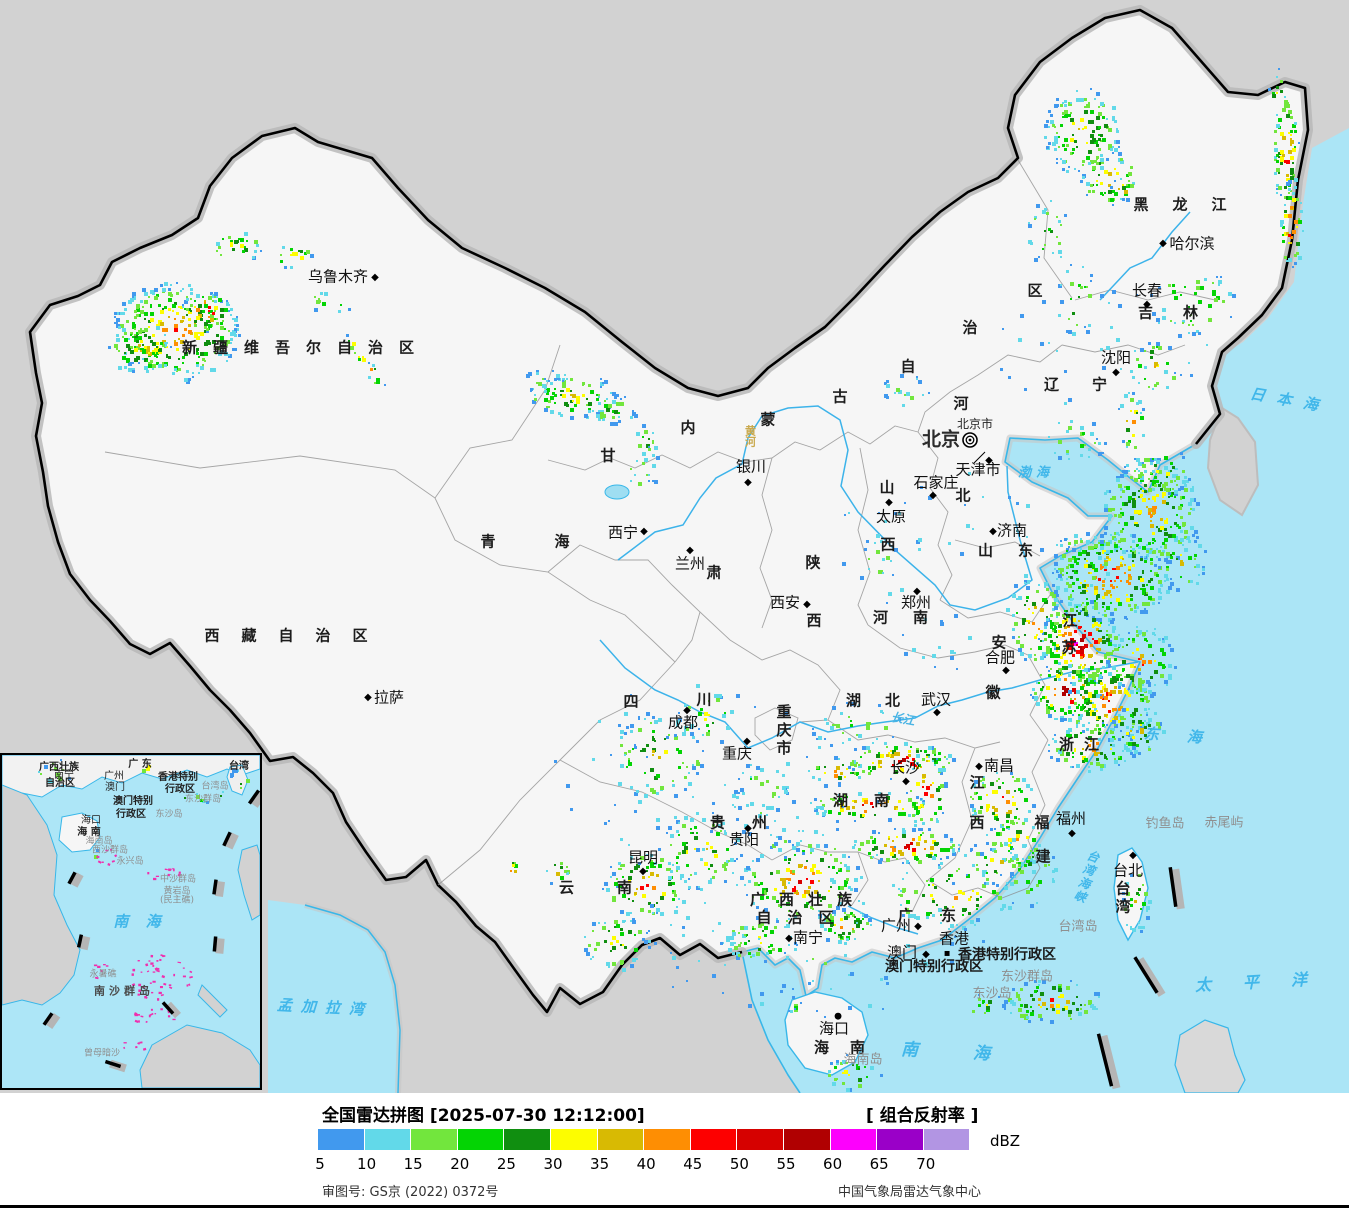  I want to click on dbz-unit-label: dBZ, so click(1005, 1141).